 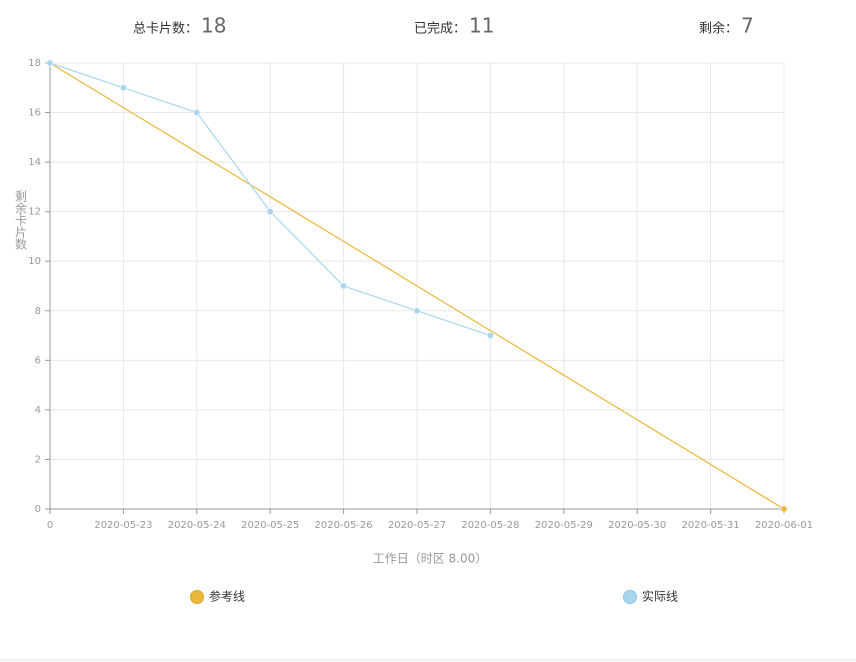 I want to click on summary-value: 18, so click(x=213, y=26).